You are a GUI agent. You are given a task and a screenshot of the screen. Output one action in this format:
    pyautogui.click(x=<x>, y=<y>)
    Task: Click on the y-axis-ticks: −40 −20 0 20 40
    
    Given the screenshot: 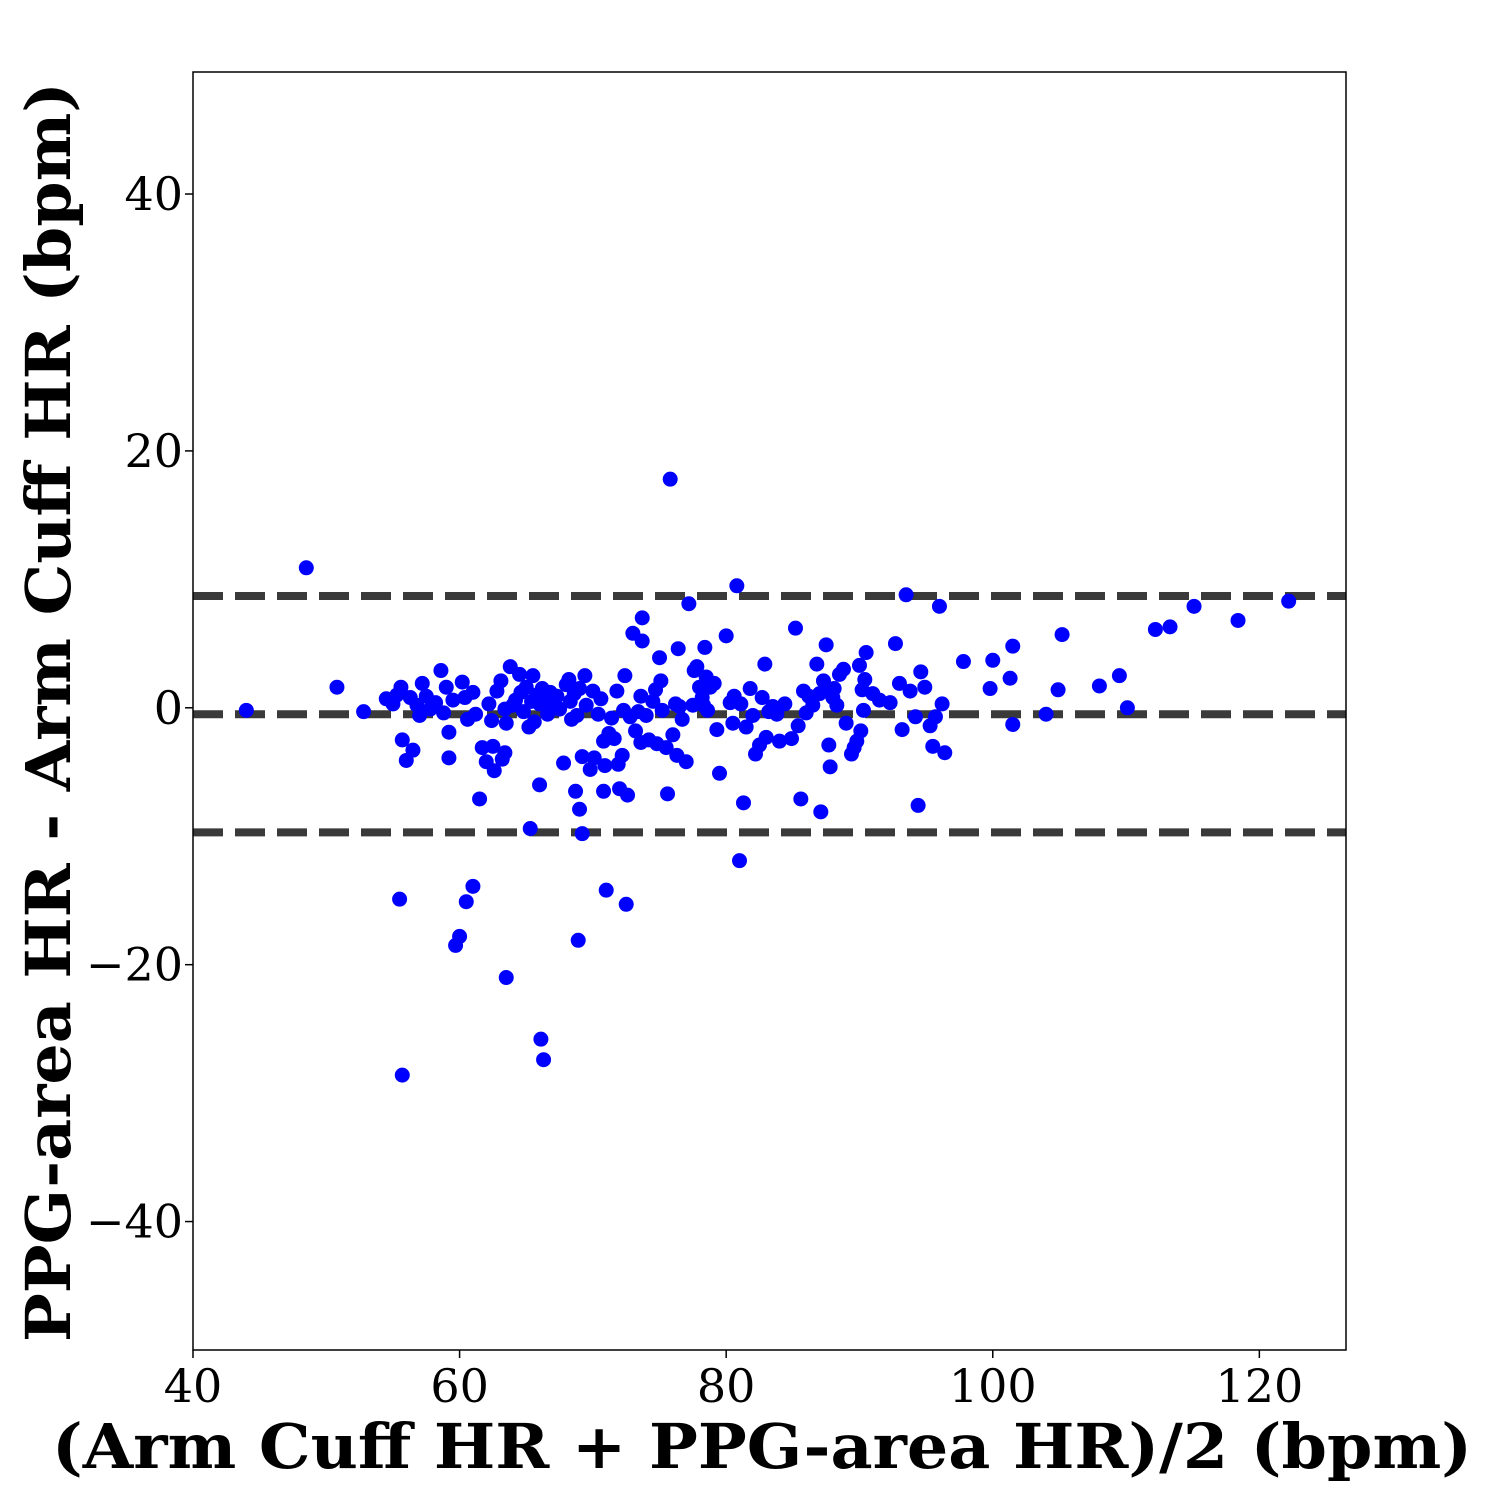 What is the action you would take?
    pyautogui.click(x=139, y=708)
    